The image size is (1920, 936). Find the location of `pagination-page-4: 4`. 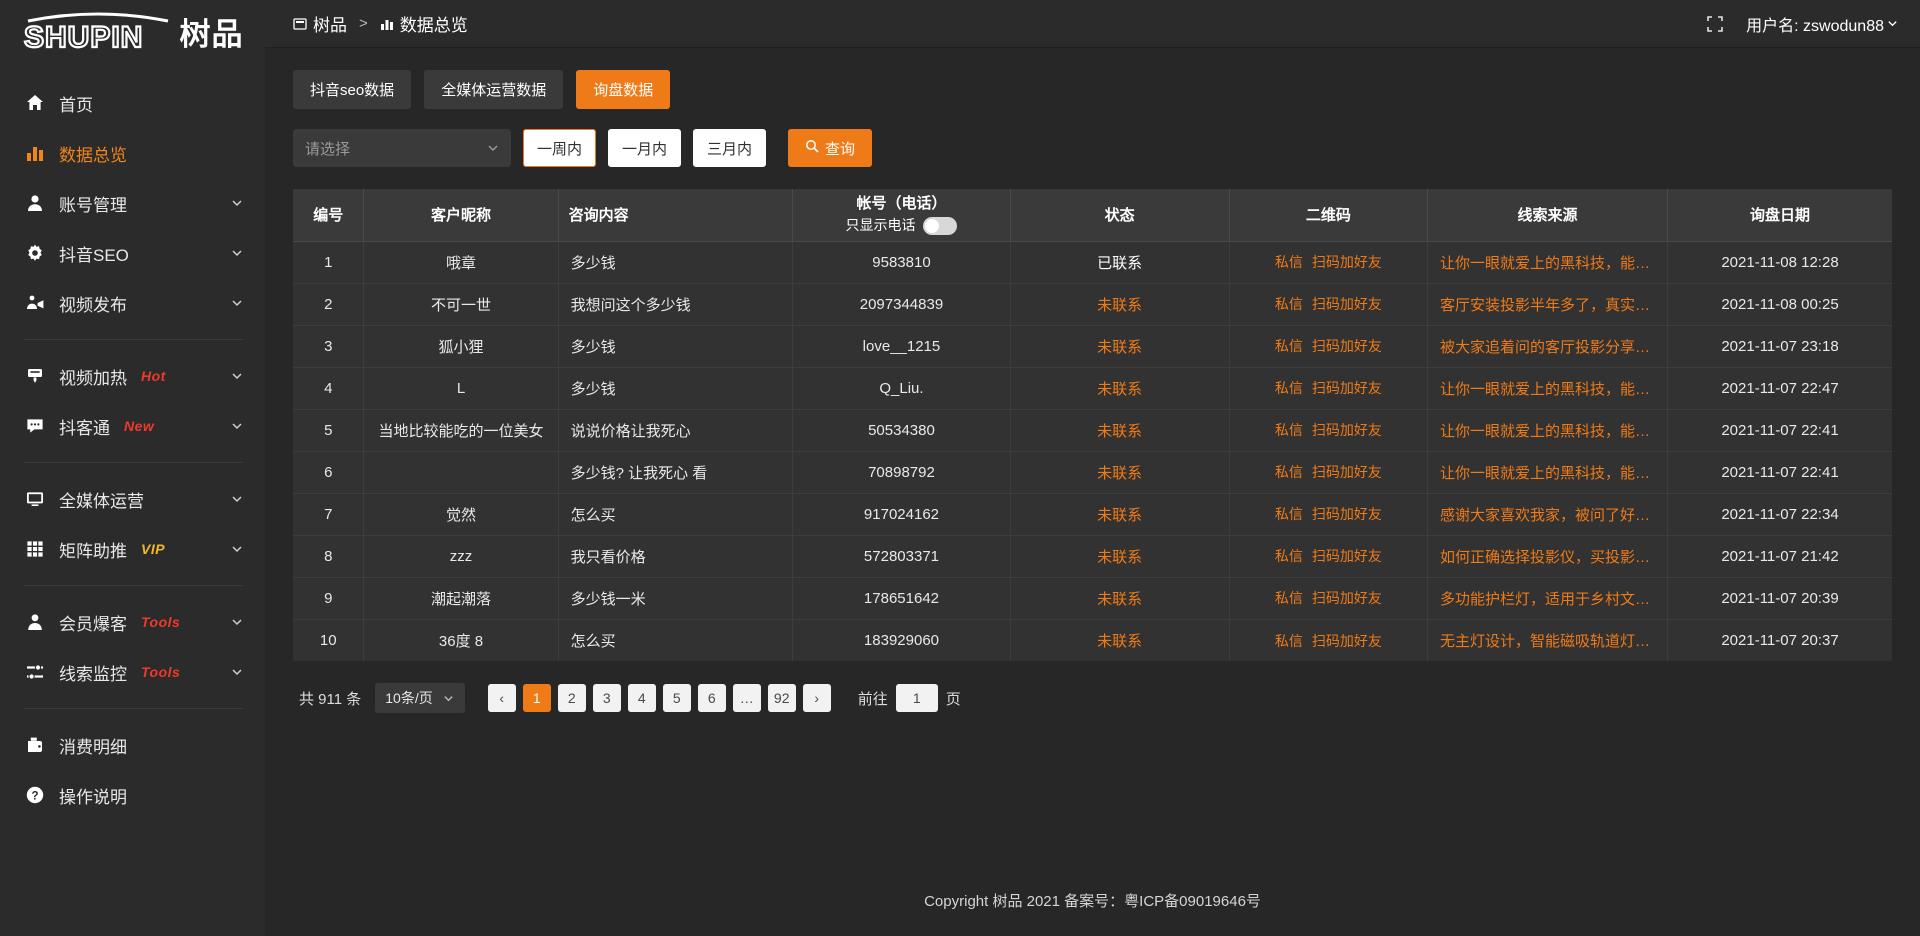

pagination-page-4: 4 is located at coordinates (641, 698).